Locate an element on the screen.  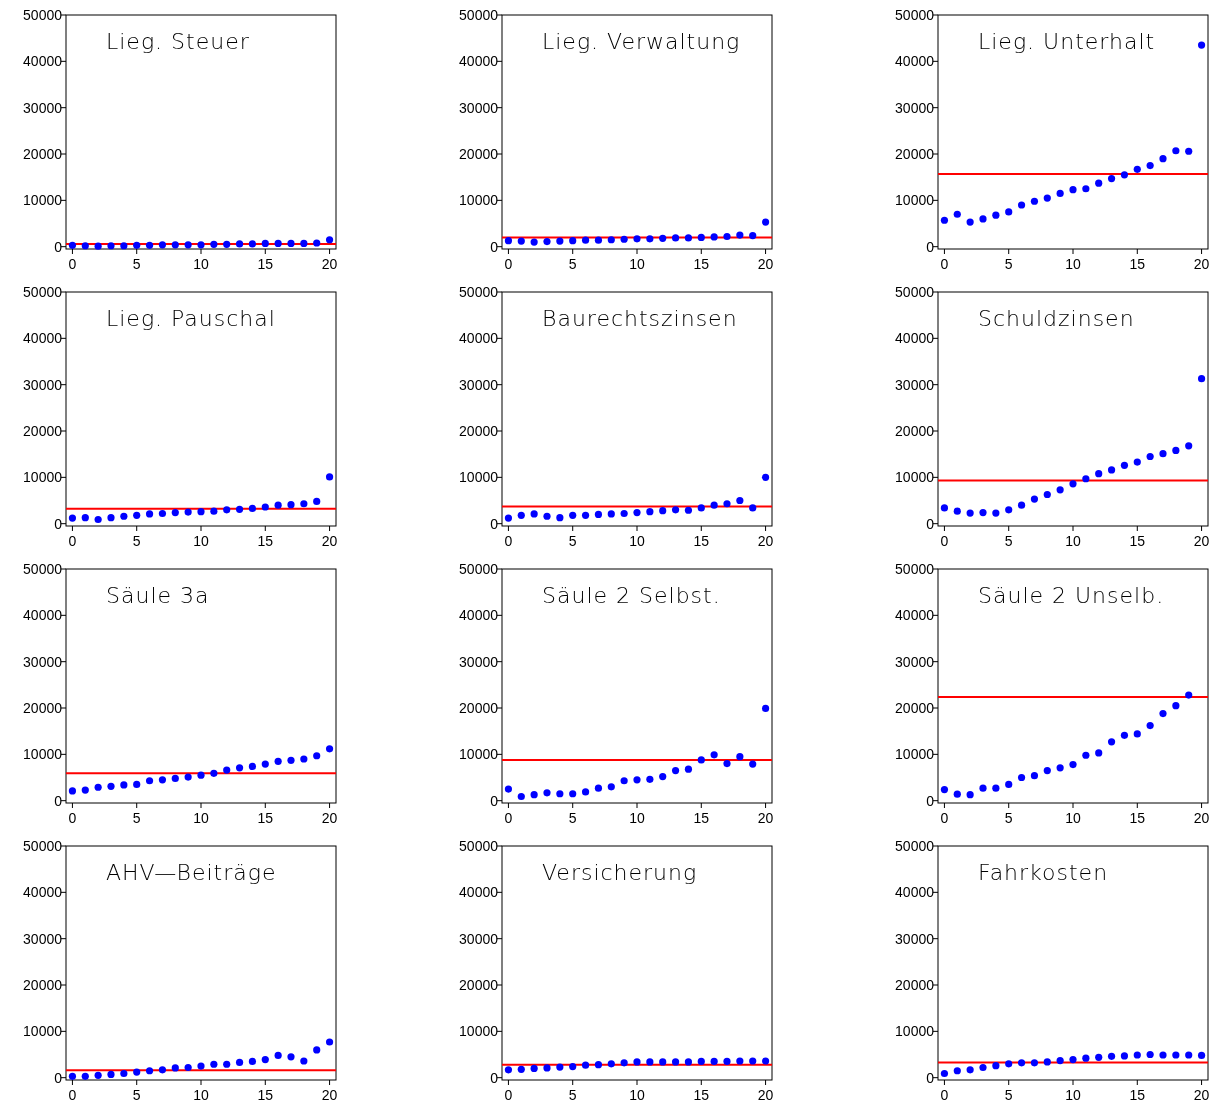
text: AHV—Beiträge is located at coordinates (191, 872).